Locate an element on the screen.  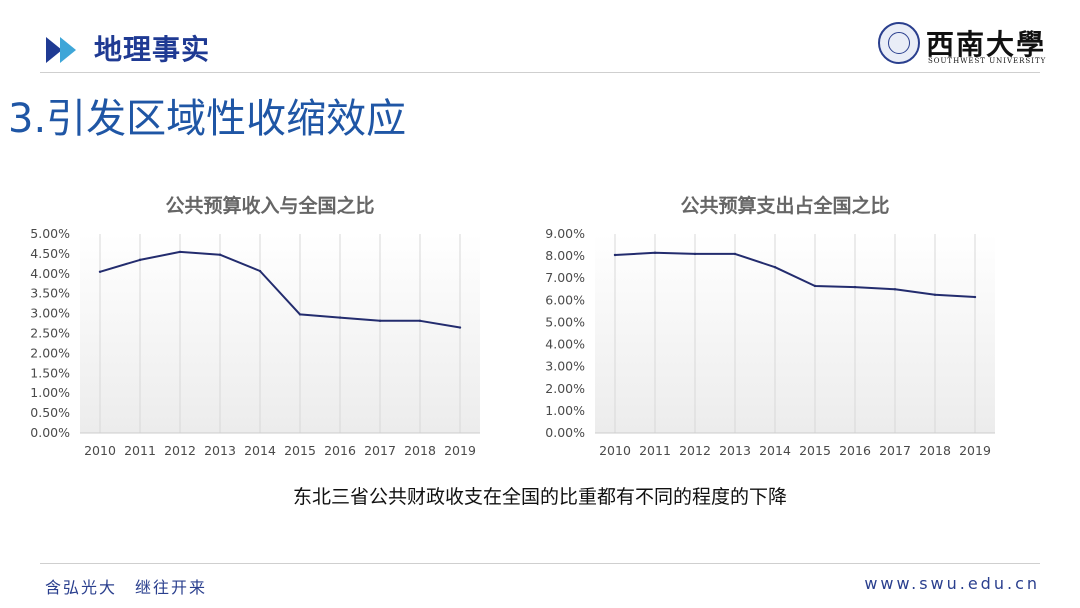
footer-url: www.swu.edu.cn is located at coordinates (952, 583).